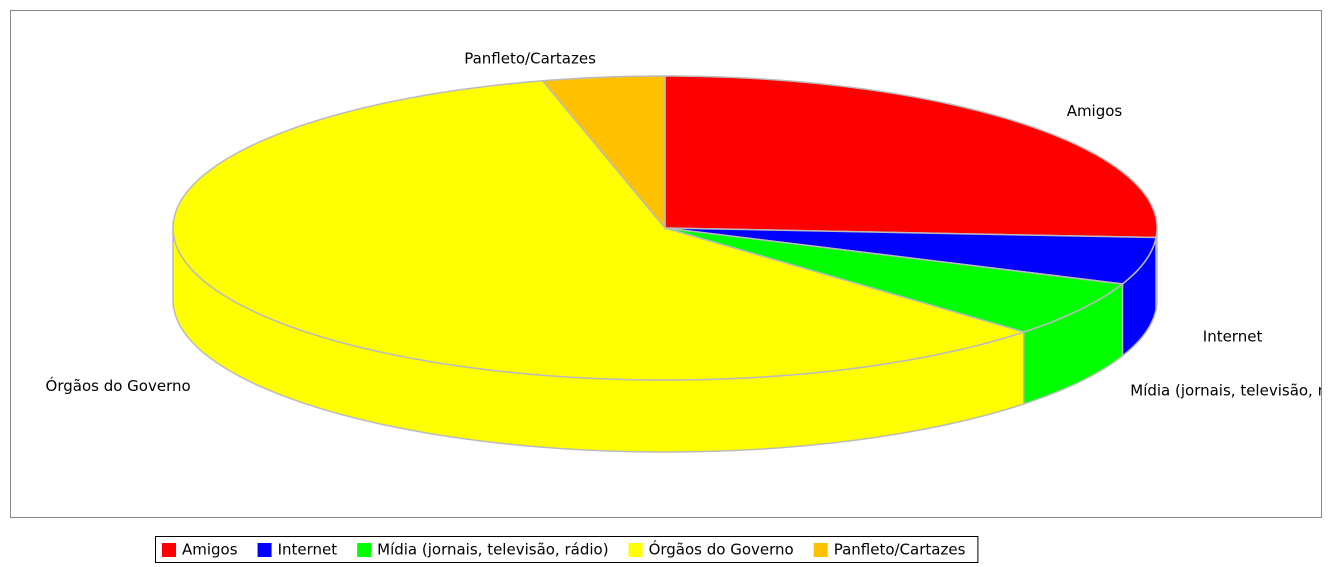 The height and width of the screenshot is (567, 1336). What do you see at coordinates (721, 549) in the screenshot?
I see `legend-label: Órgãos do Governo` at bounding box center [721, 549].